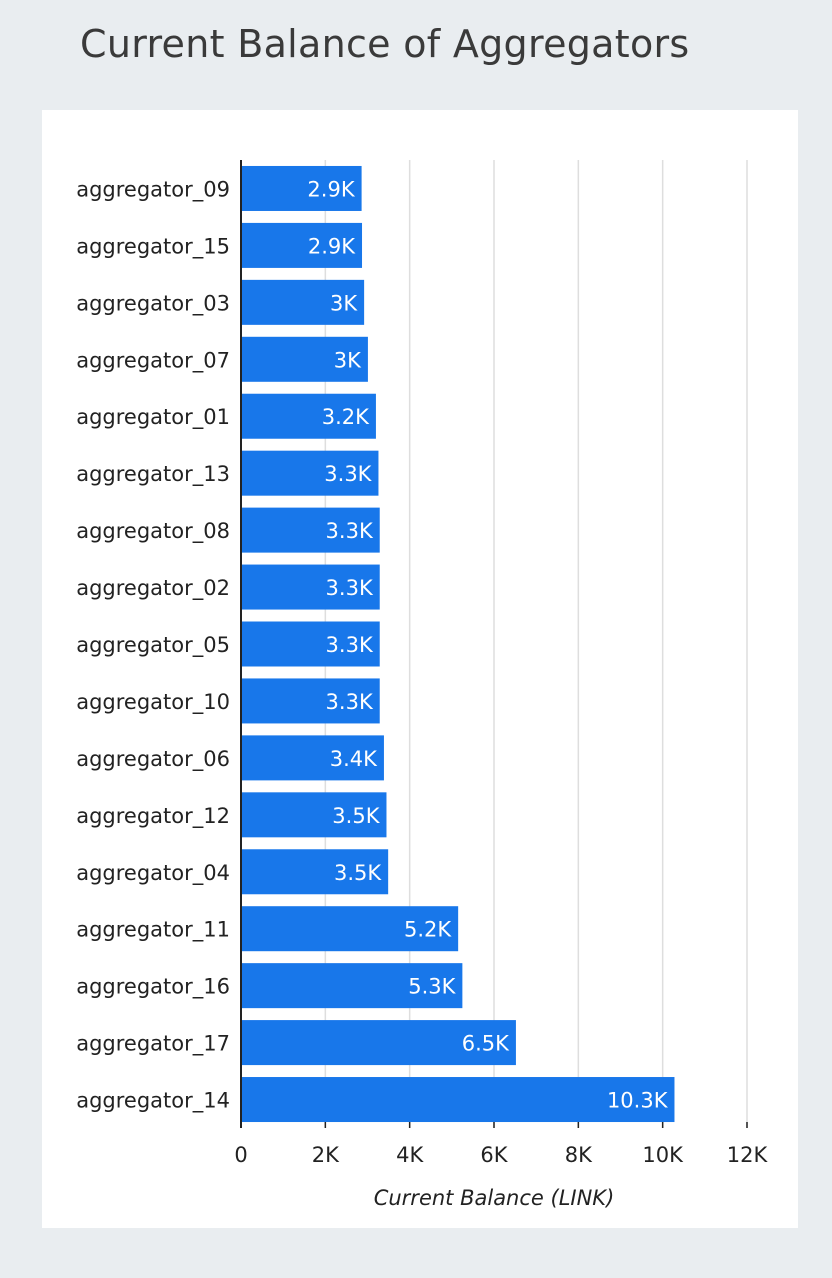  What do you see at coordinates (326, 1155) in the screenshot?
I see `x-tick-label: 2K` at bounding box center [326, 1155].